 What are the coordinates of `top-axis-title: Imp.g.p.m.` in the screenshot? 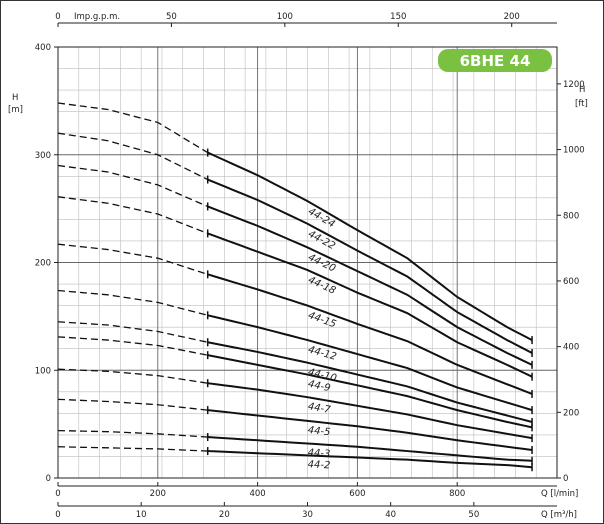 It's located at (97, 17).